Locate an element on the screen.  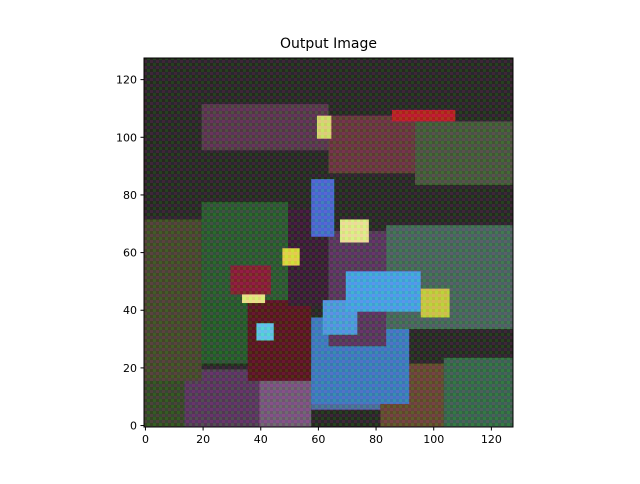
y-tick-label: 40 is located at coordinates (130, 310).